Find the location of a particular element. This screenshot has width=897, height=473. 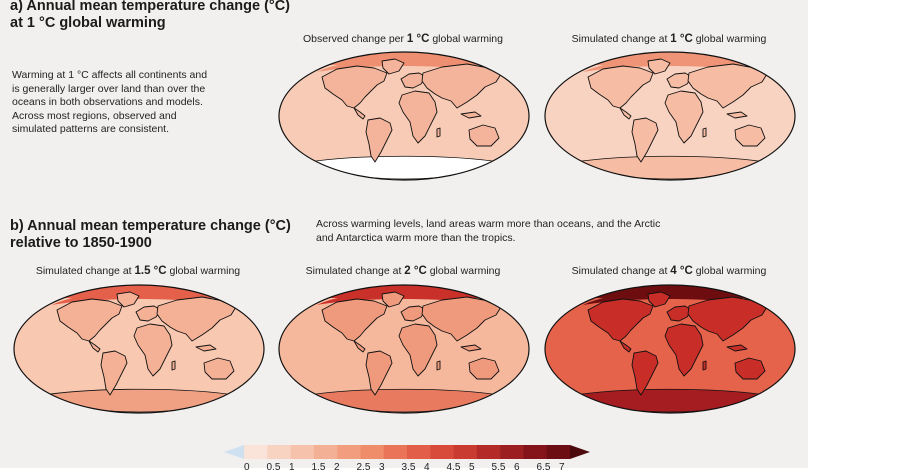

map-title-simulated-1c: Simulated change at 1 °C global warming is located at coordinates (669, 39).